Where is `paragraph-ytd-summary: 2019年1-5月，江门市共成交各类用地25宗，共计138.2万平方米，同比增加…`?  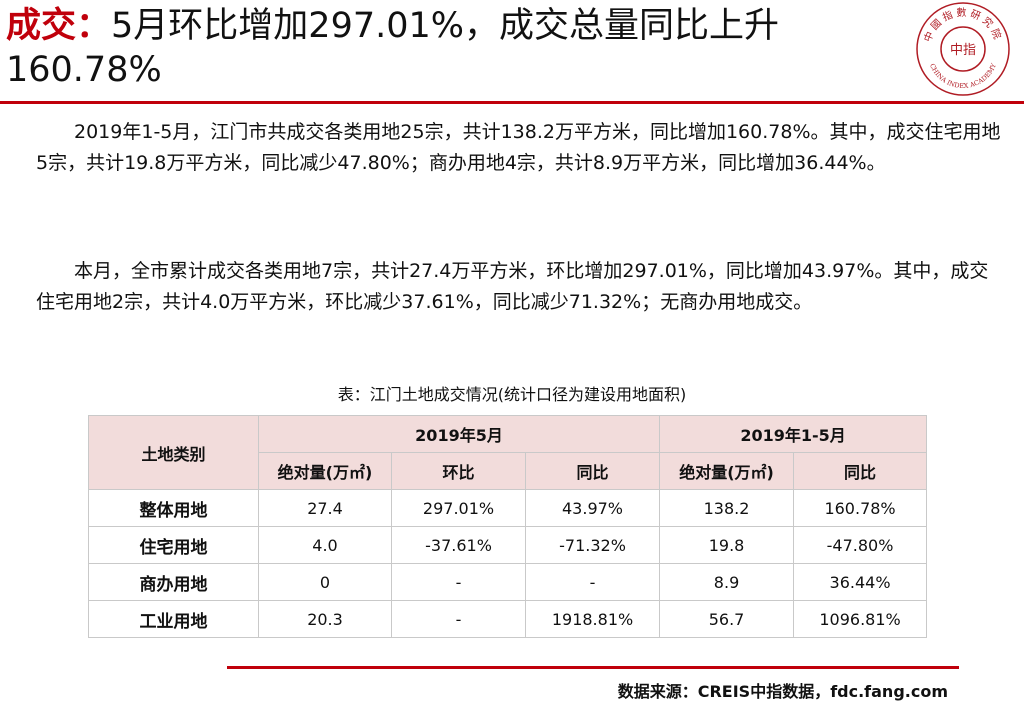 paragraph-ytd-summary: 2019年1-5月，江门市共成交各类用地25宗，共计138.2万平方米，同比增加… is located at coordinates (518, 147).